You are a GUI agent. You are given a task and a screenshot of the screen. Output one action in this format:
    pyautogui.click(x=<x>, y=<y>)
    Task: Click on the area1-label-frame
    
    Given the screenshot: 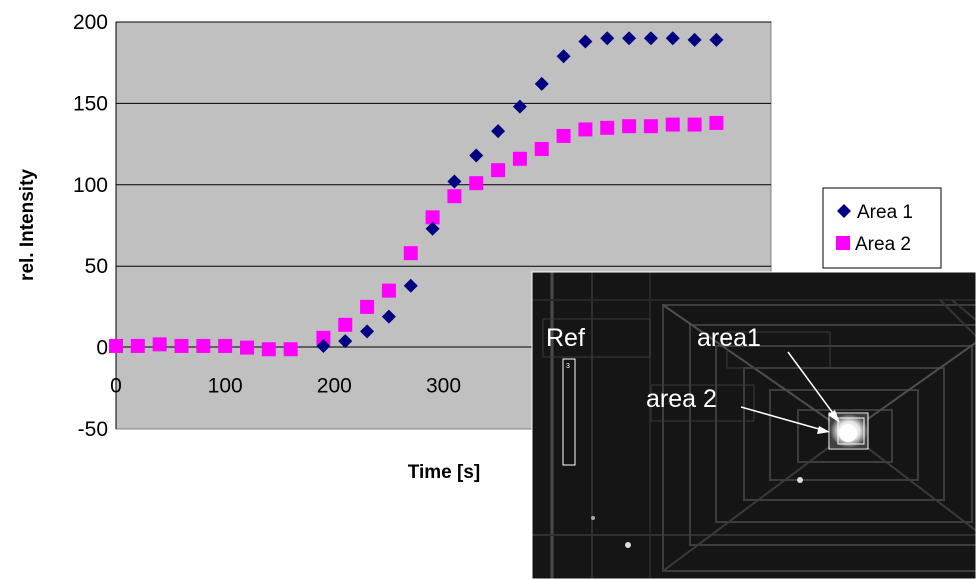 What is the action you would take?
    pyautogui.click(x=778, y=350)
    